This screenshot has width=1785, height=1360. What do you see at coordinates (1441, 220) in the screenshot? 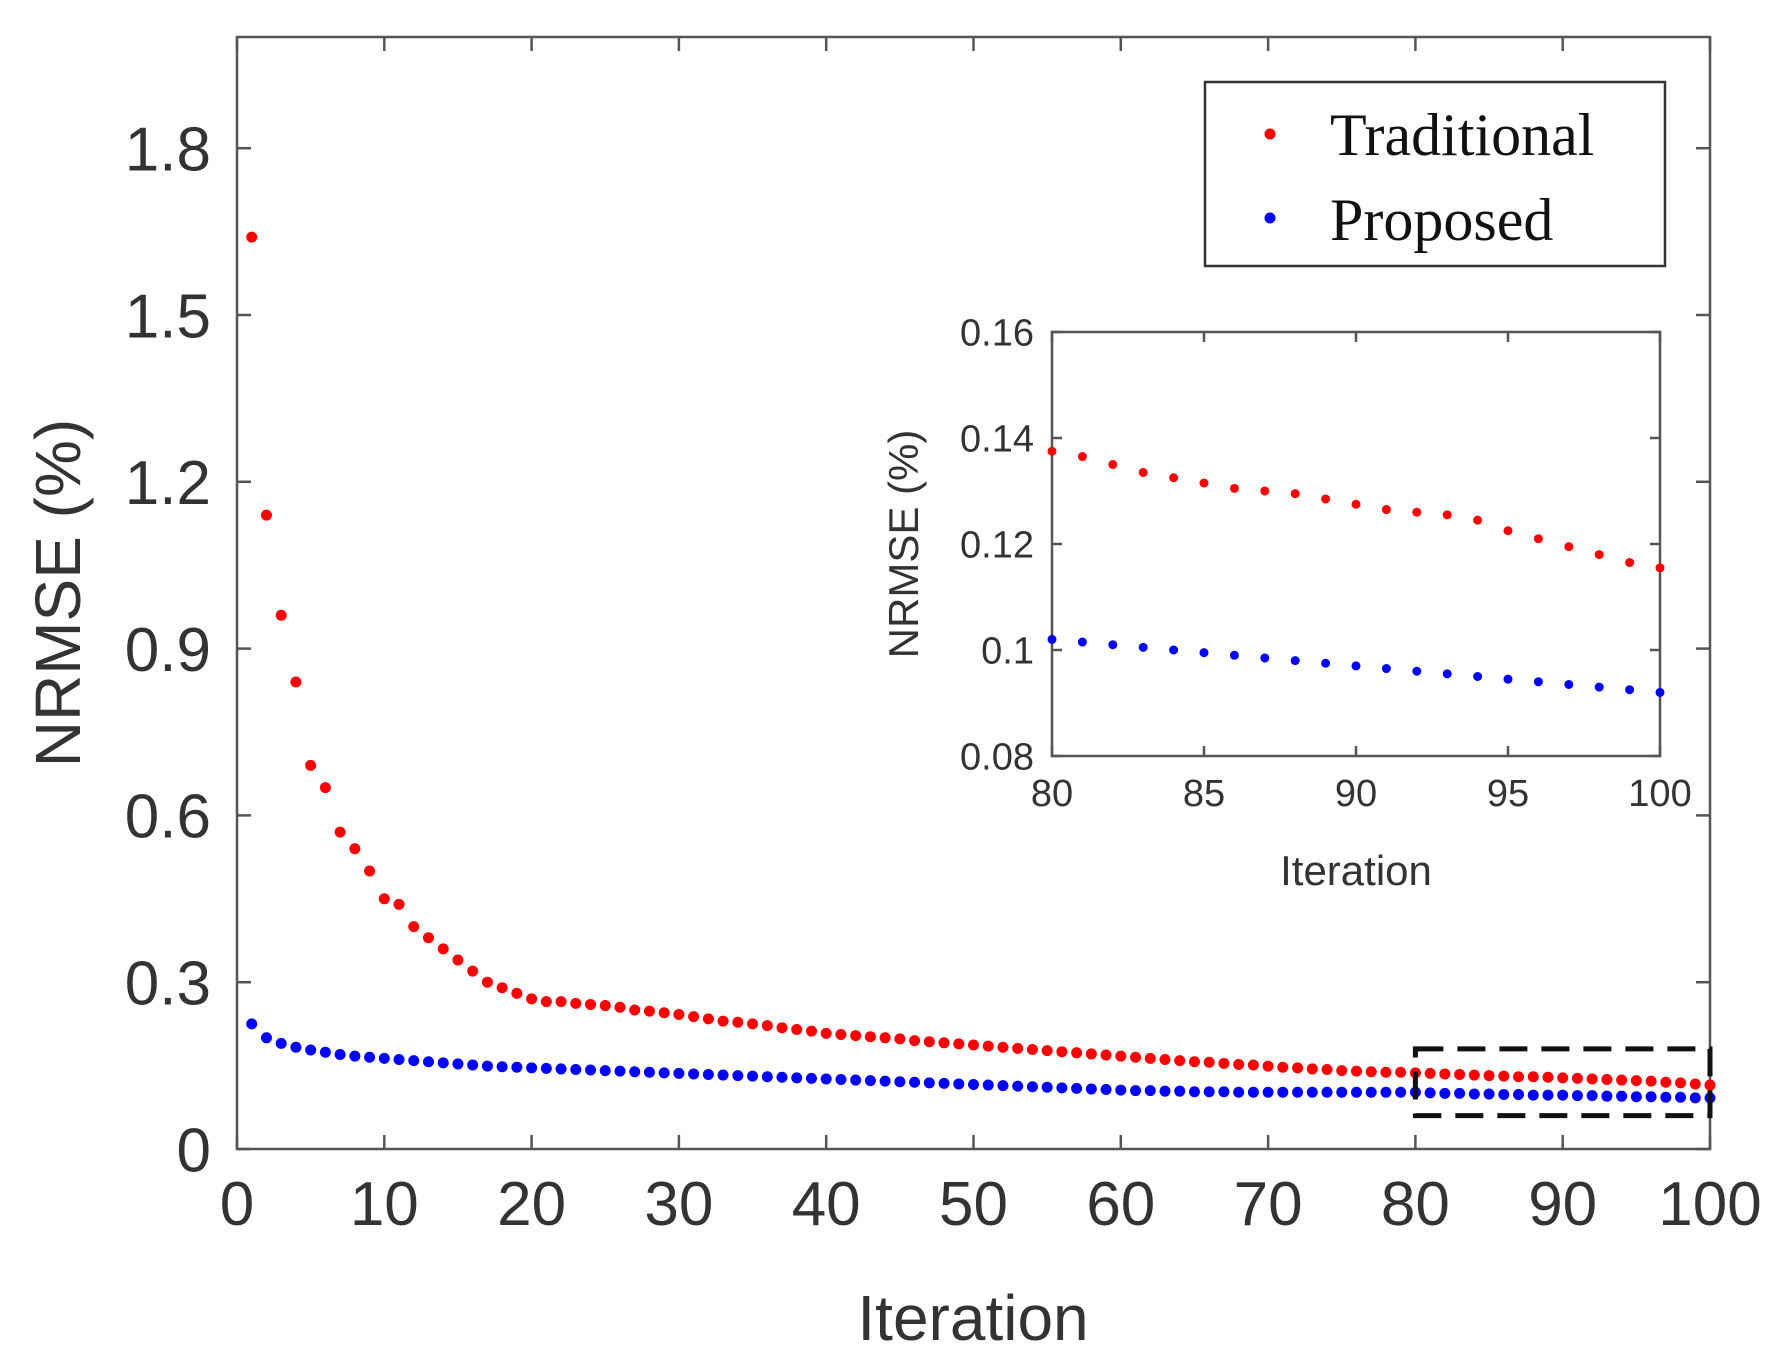
I see `legend-label-proposed: Proposed` at bounding box center [1441, 220].